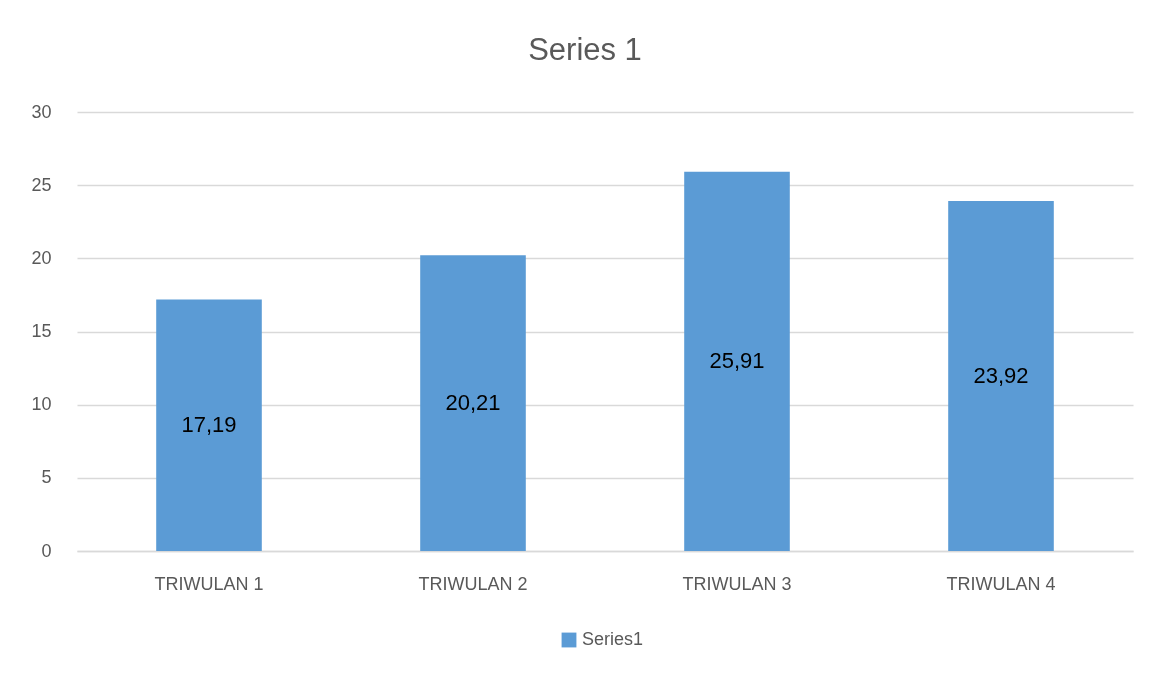 The image size is (1162, 675). What do you see at coordinates (613, 639) in the screenshot?
I see `legend-label: Series1` at bounding box center [613, 639].